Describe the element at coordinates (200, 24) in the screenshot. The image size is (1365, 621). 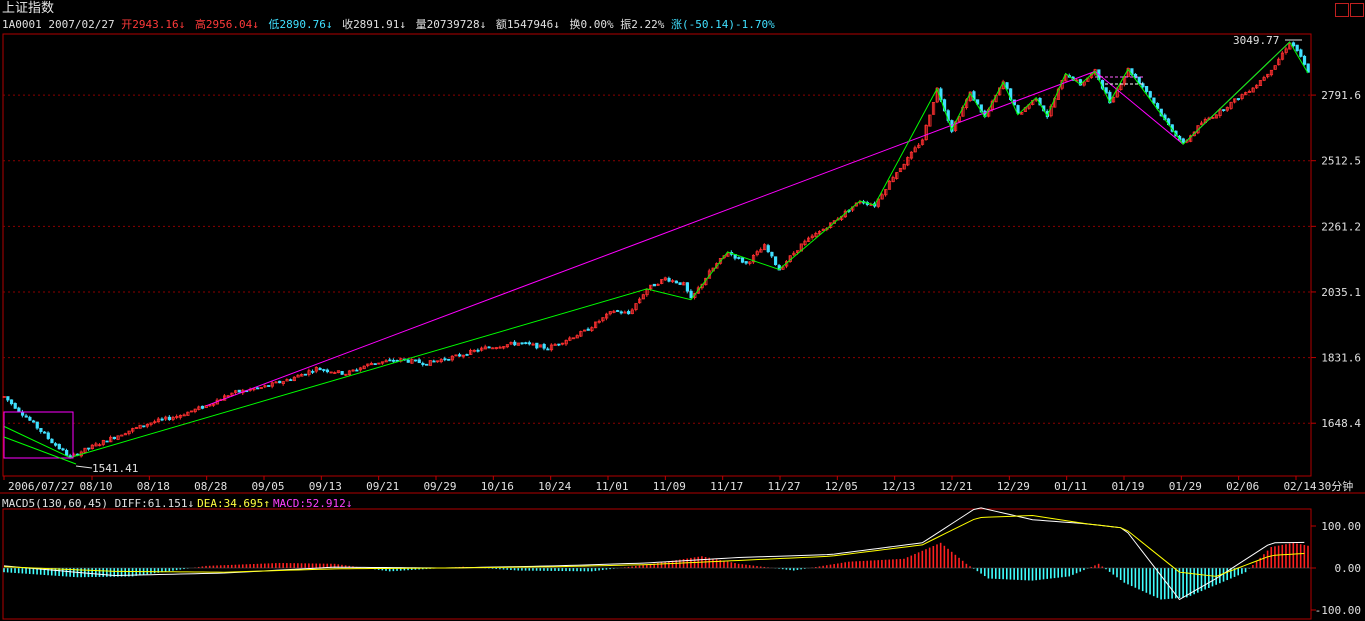
I see `high-label: 高` at that location.